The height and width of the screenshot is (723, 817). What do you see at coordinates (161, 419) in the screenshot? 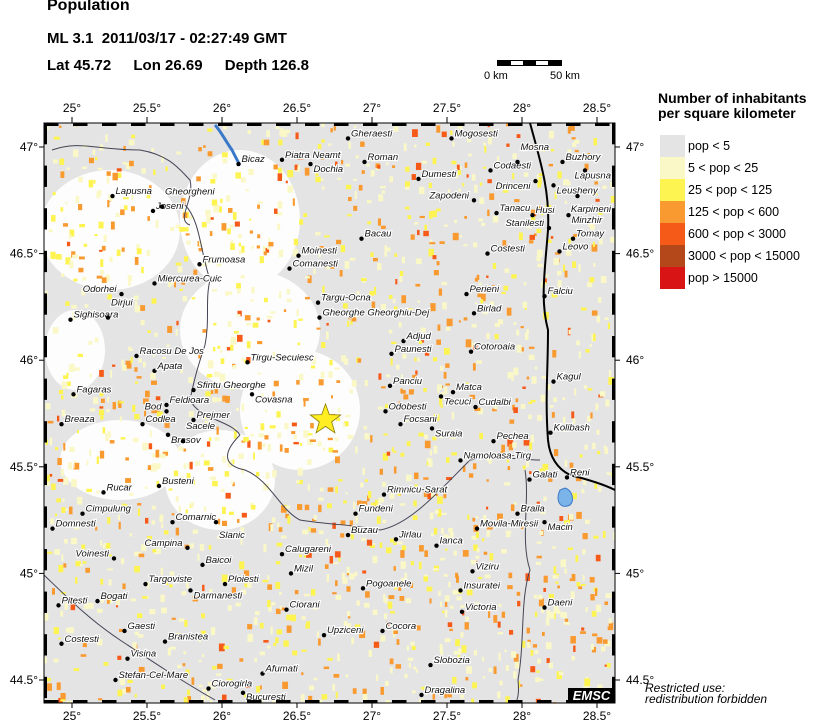
I see `city-label: Codlea` at bounding box center [161, 419].